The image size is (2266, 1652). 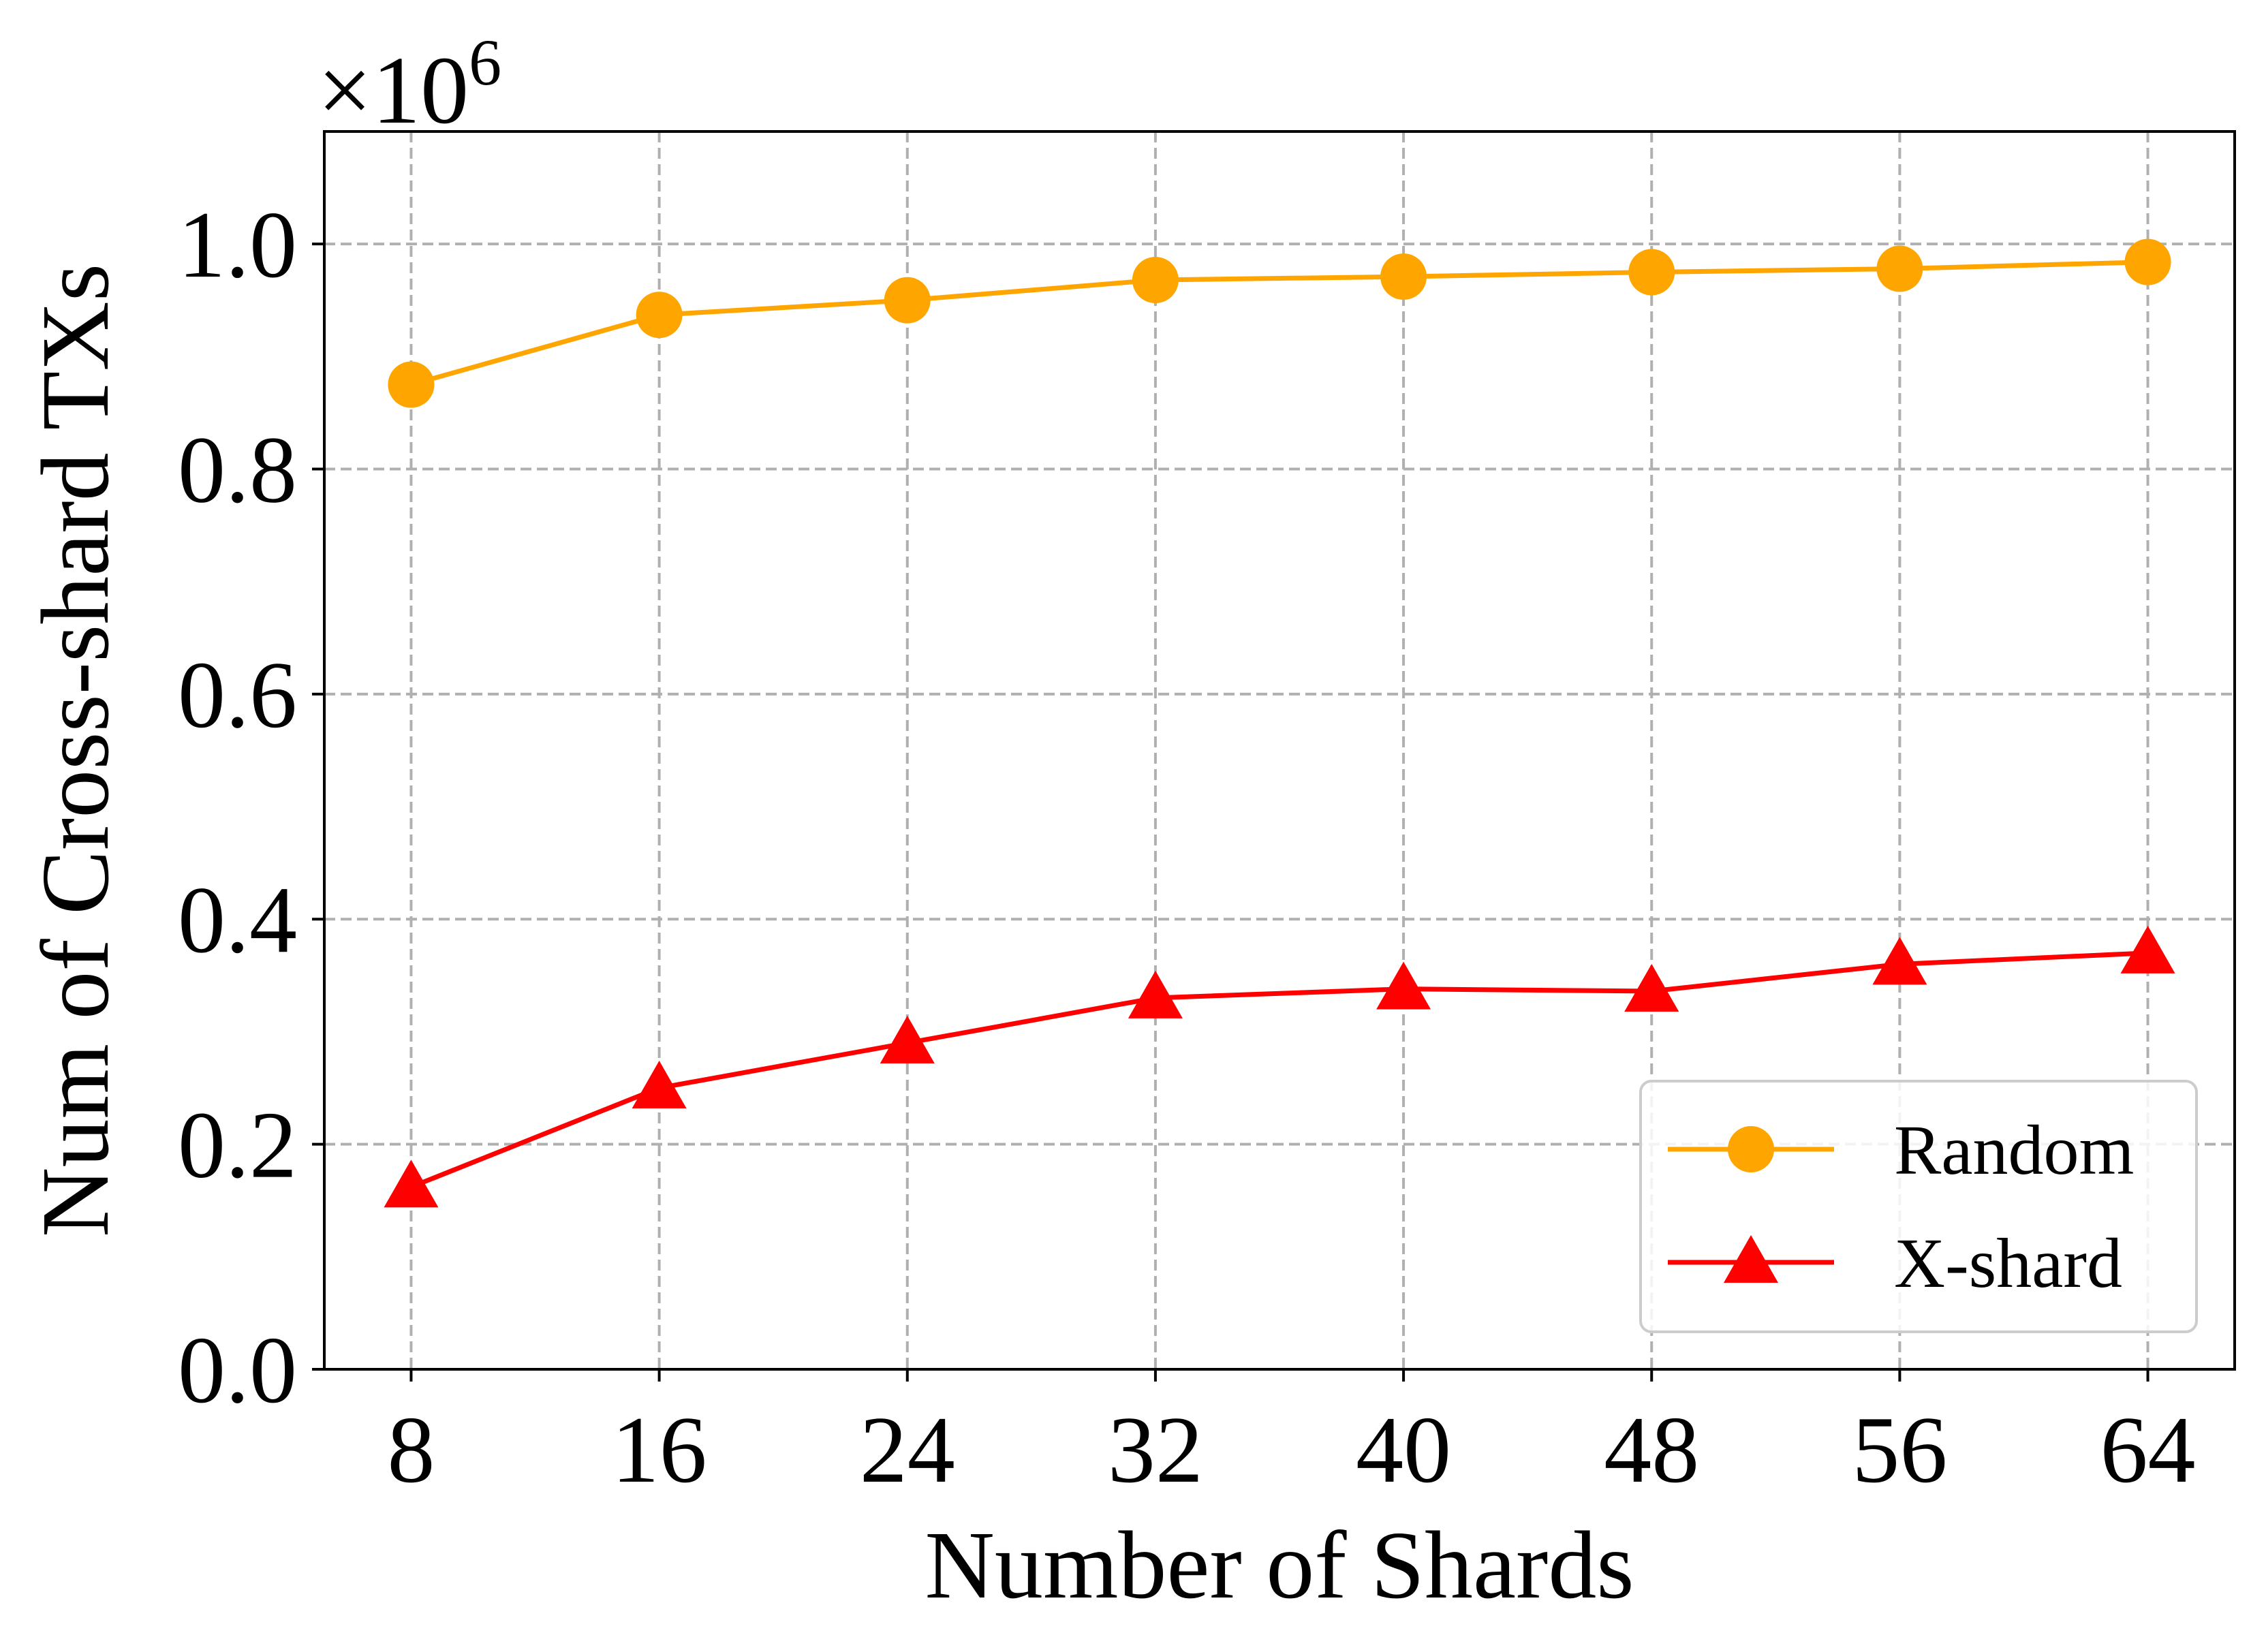 I want to click on series-x-shard, so click(x=1279, y=1066).